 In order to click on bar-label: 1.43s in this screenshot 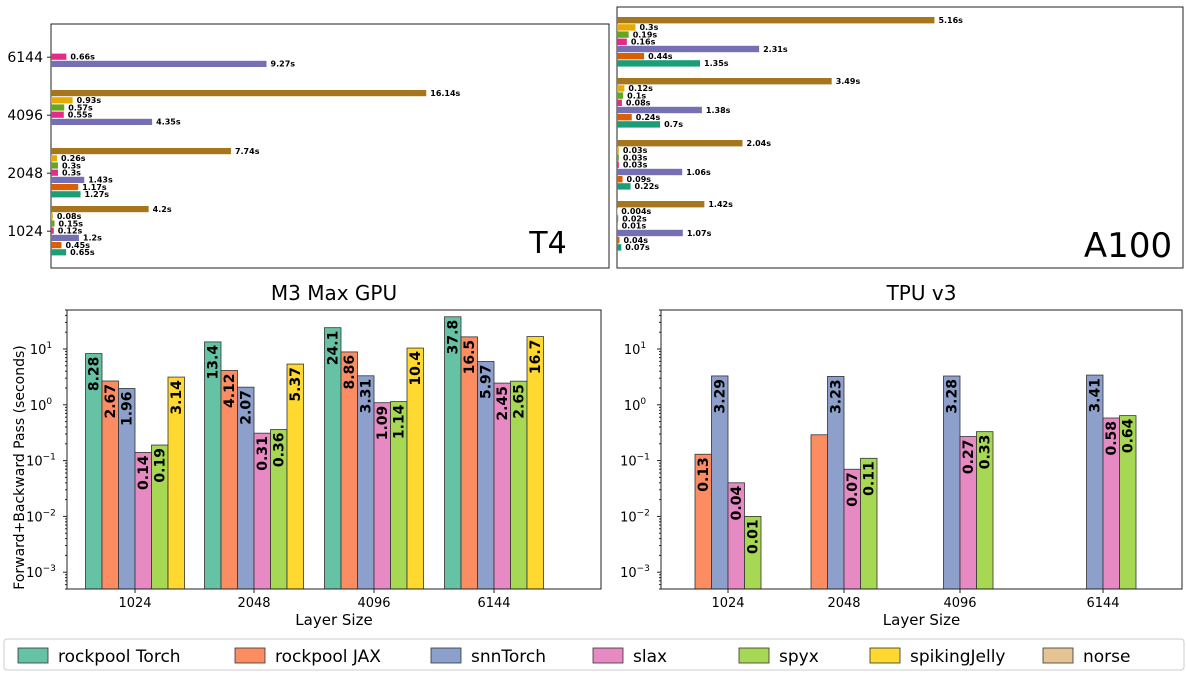, I will do `click(100, 180)`.